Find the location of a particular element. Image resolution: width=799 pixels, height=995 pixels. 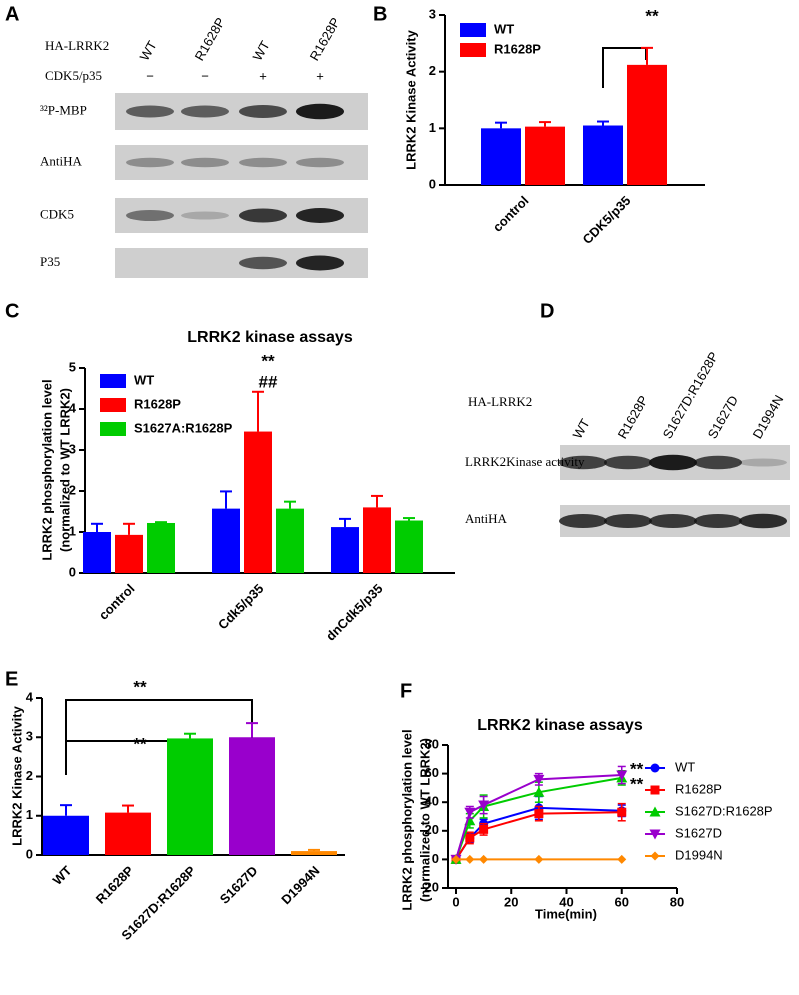

panel-label: A is located at coordinates (12, 14).